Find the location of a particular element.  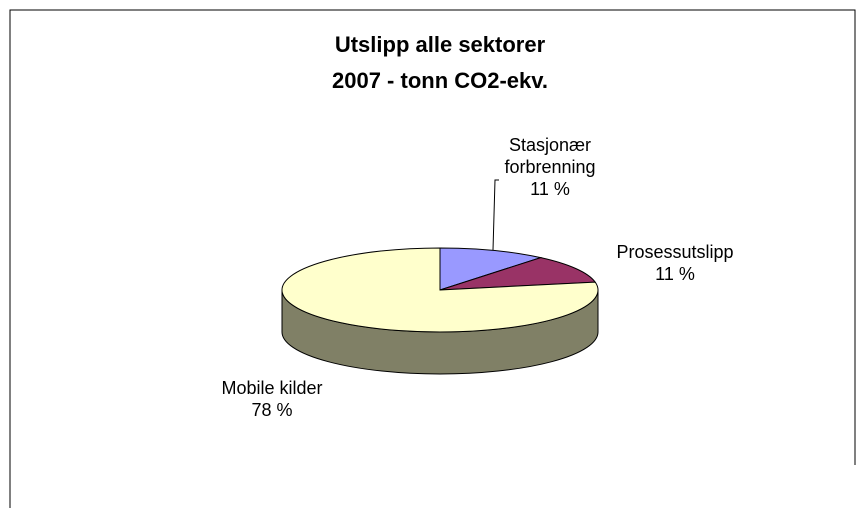

category-label: Prosessutslipp is located at coordinates (675, 252).